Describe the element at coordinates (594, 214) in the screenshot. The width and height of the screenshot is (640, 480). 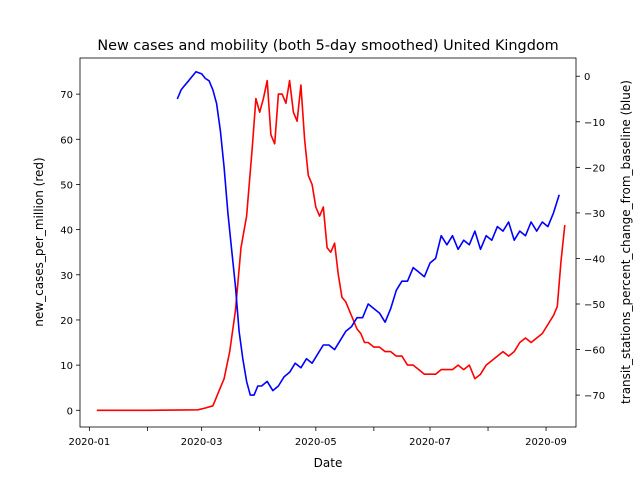
I see `right-y-tick-label: −30` at that location.